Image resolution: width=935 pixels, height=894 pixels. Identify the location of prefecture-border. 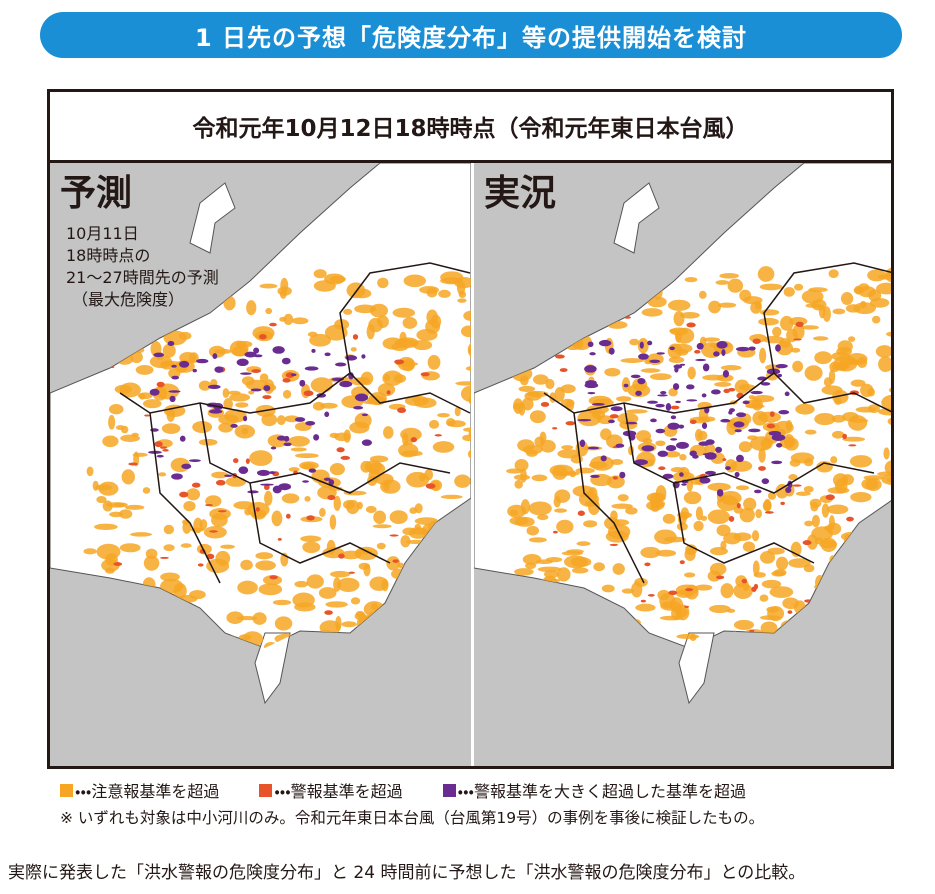
(185, 498).